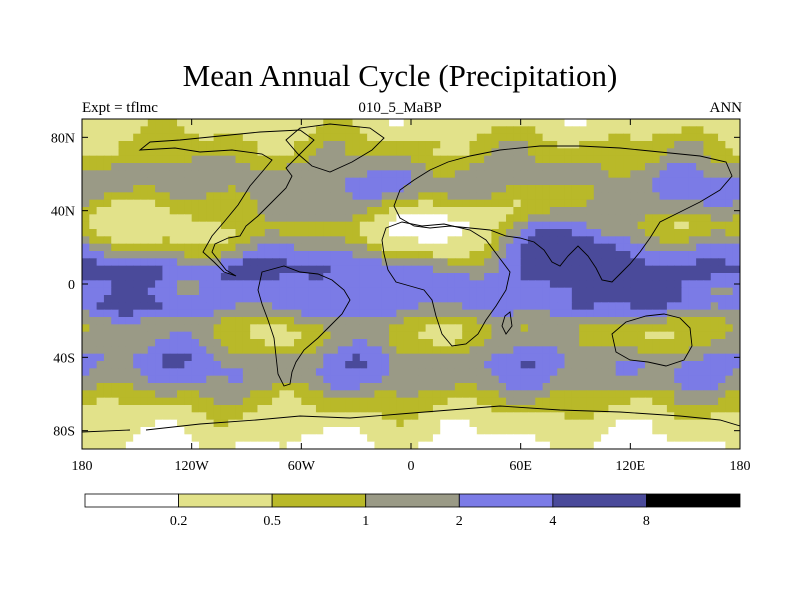 The height and width of the screenshot is (600, 800). What do you see at coordinates (646, 521) in the screenshot?
I see `colorbar-label: 8` at bounding box center [646, 521].